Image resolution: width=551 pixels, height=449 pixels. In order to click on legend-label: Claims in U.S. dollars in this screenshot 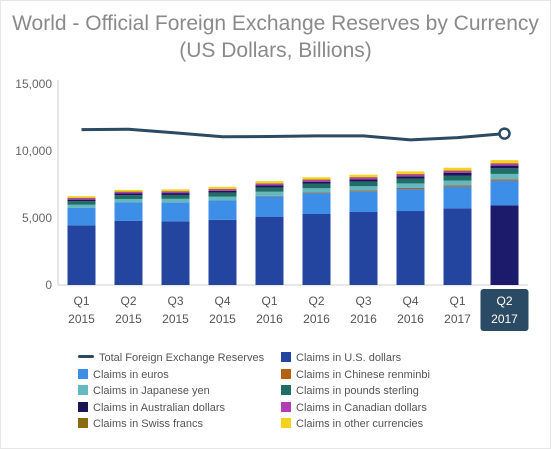, I will do `click(349, 358)`.